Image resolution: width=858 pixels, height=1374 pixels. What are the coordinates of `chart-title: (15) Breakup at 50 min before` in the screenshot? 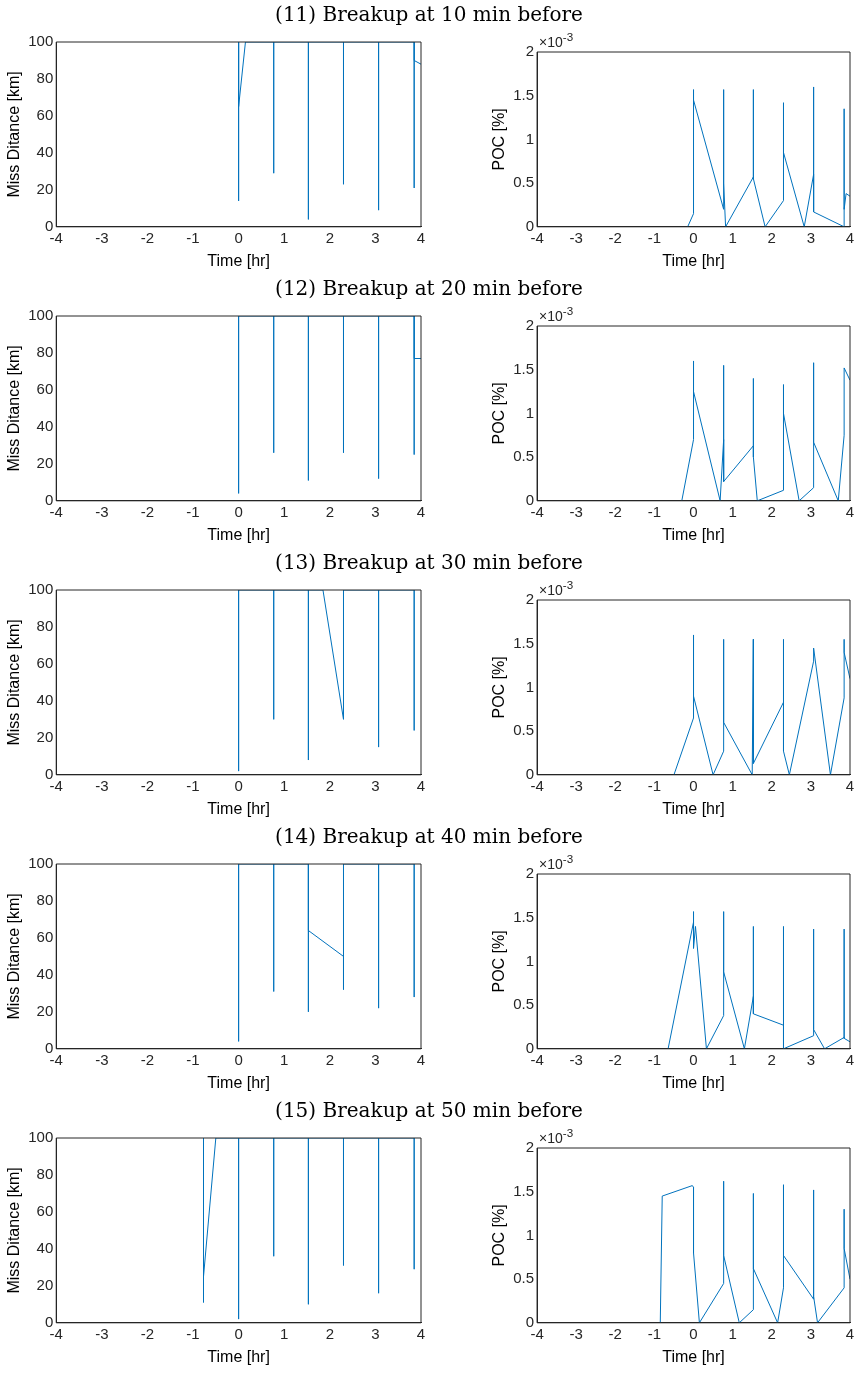 It's located at (429, 1110).